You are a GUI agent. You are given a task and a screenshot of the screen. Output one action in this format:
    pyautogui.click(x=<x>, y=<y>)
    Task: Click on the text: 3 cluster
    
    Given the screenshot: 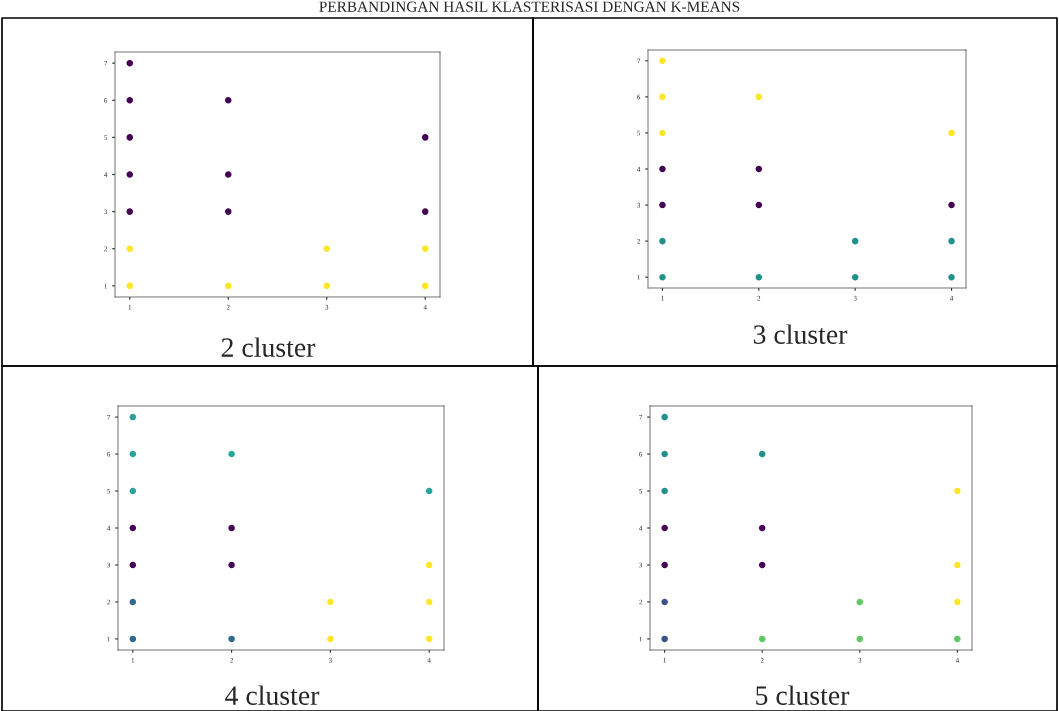 What is the action you would take?
    pyautogui.click(x=800, y=334)
    